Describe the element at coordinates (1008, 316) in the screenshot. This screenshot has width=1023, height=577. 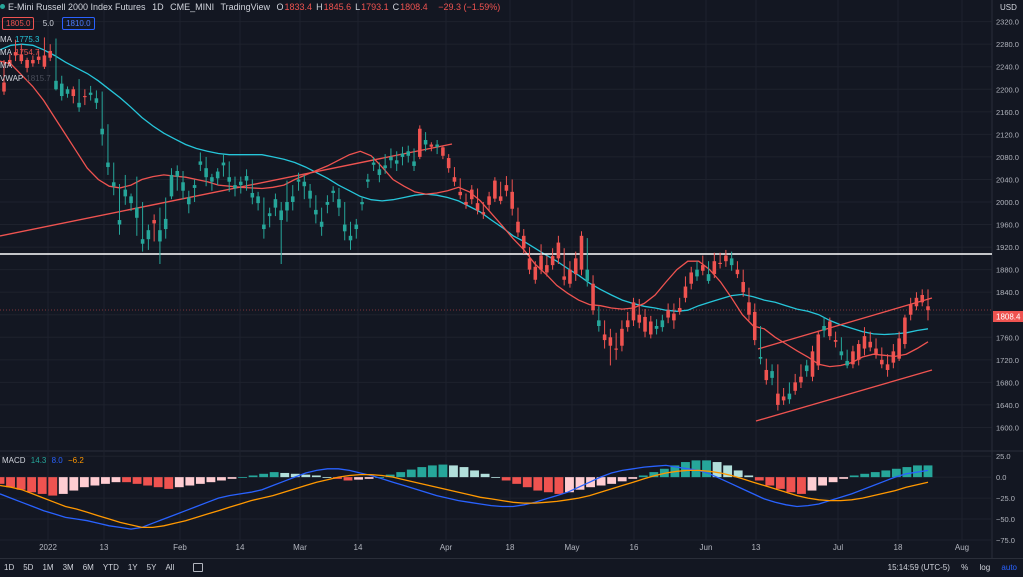
I see `last-price-badge` at that location.